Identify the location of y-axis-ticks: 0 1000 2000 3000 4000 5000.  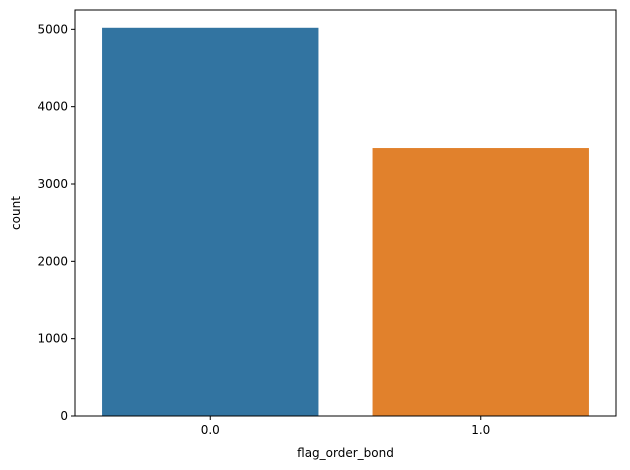
(56, 222).